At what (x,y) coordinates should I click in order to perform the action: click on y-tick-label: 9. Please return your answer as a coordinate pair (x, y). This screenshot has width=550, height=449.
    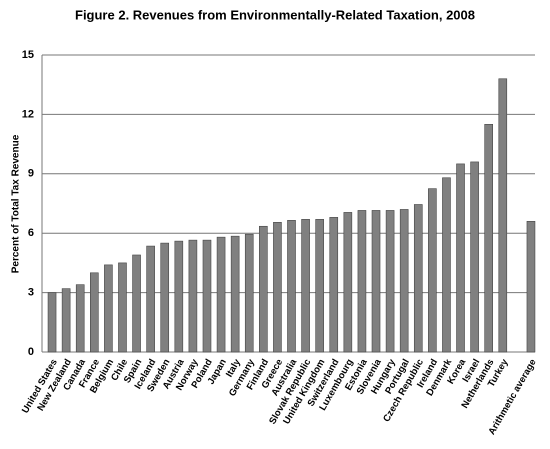
    Looking at the image, I should click on (31, 174).